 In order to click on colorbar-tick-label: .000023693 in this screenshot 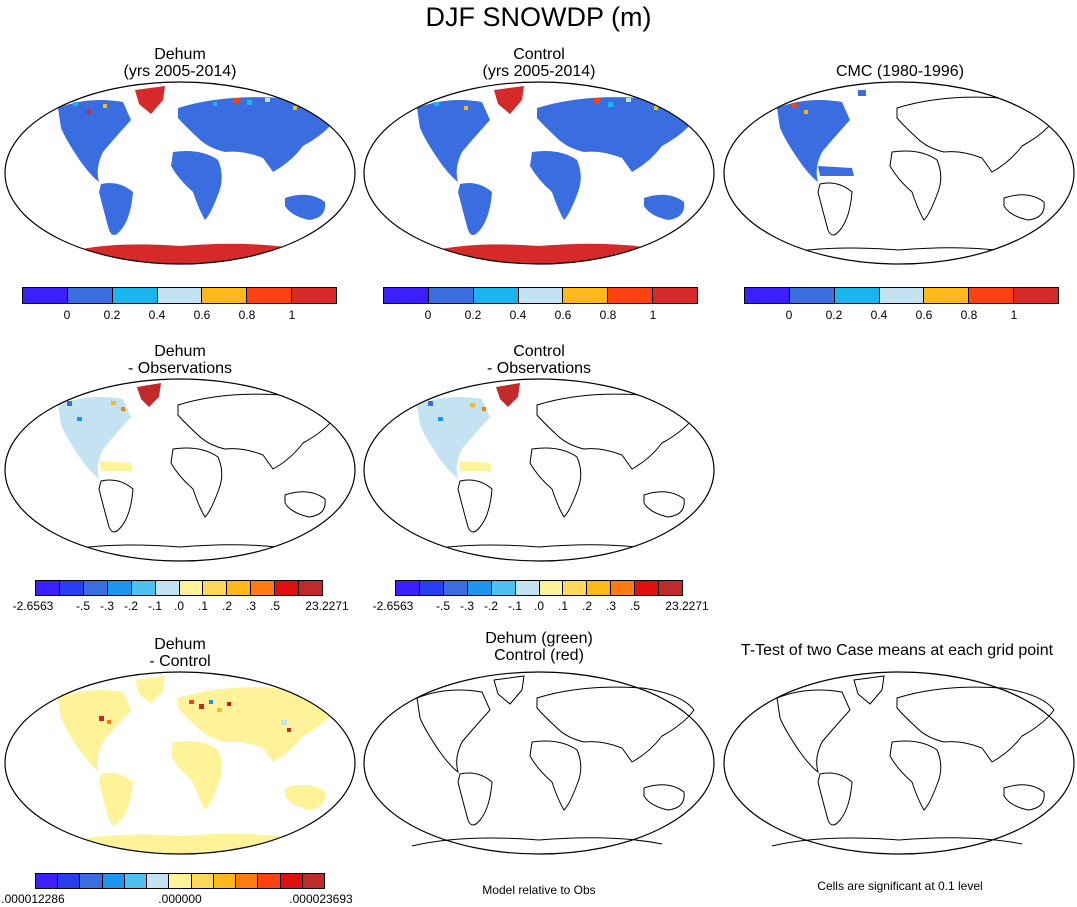, I will do `click(321, 899)`.